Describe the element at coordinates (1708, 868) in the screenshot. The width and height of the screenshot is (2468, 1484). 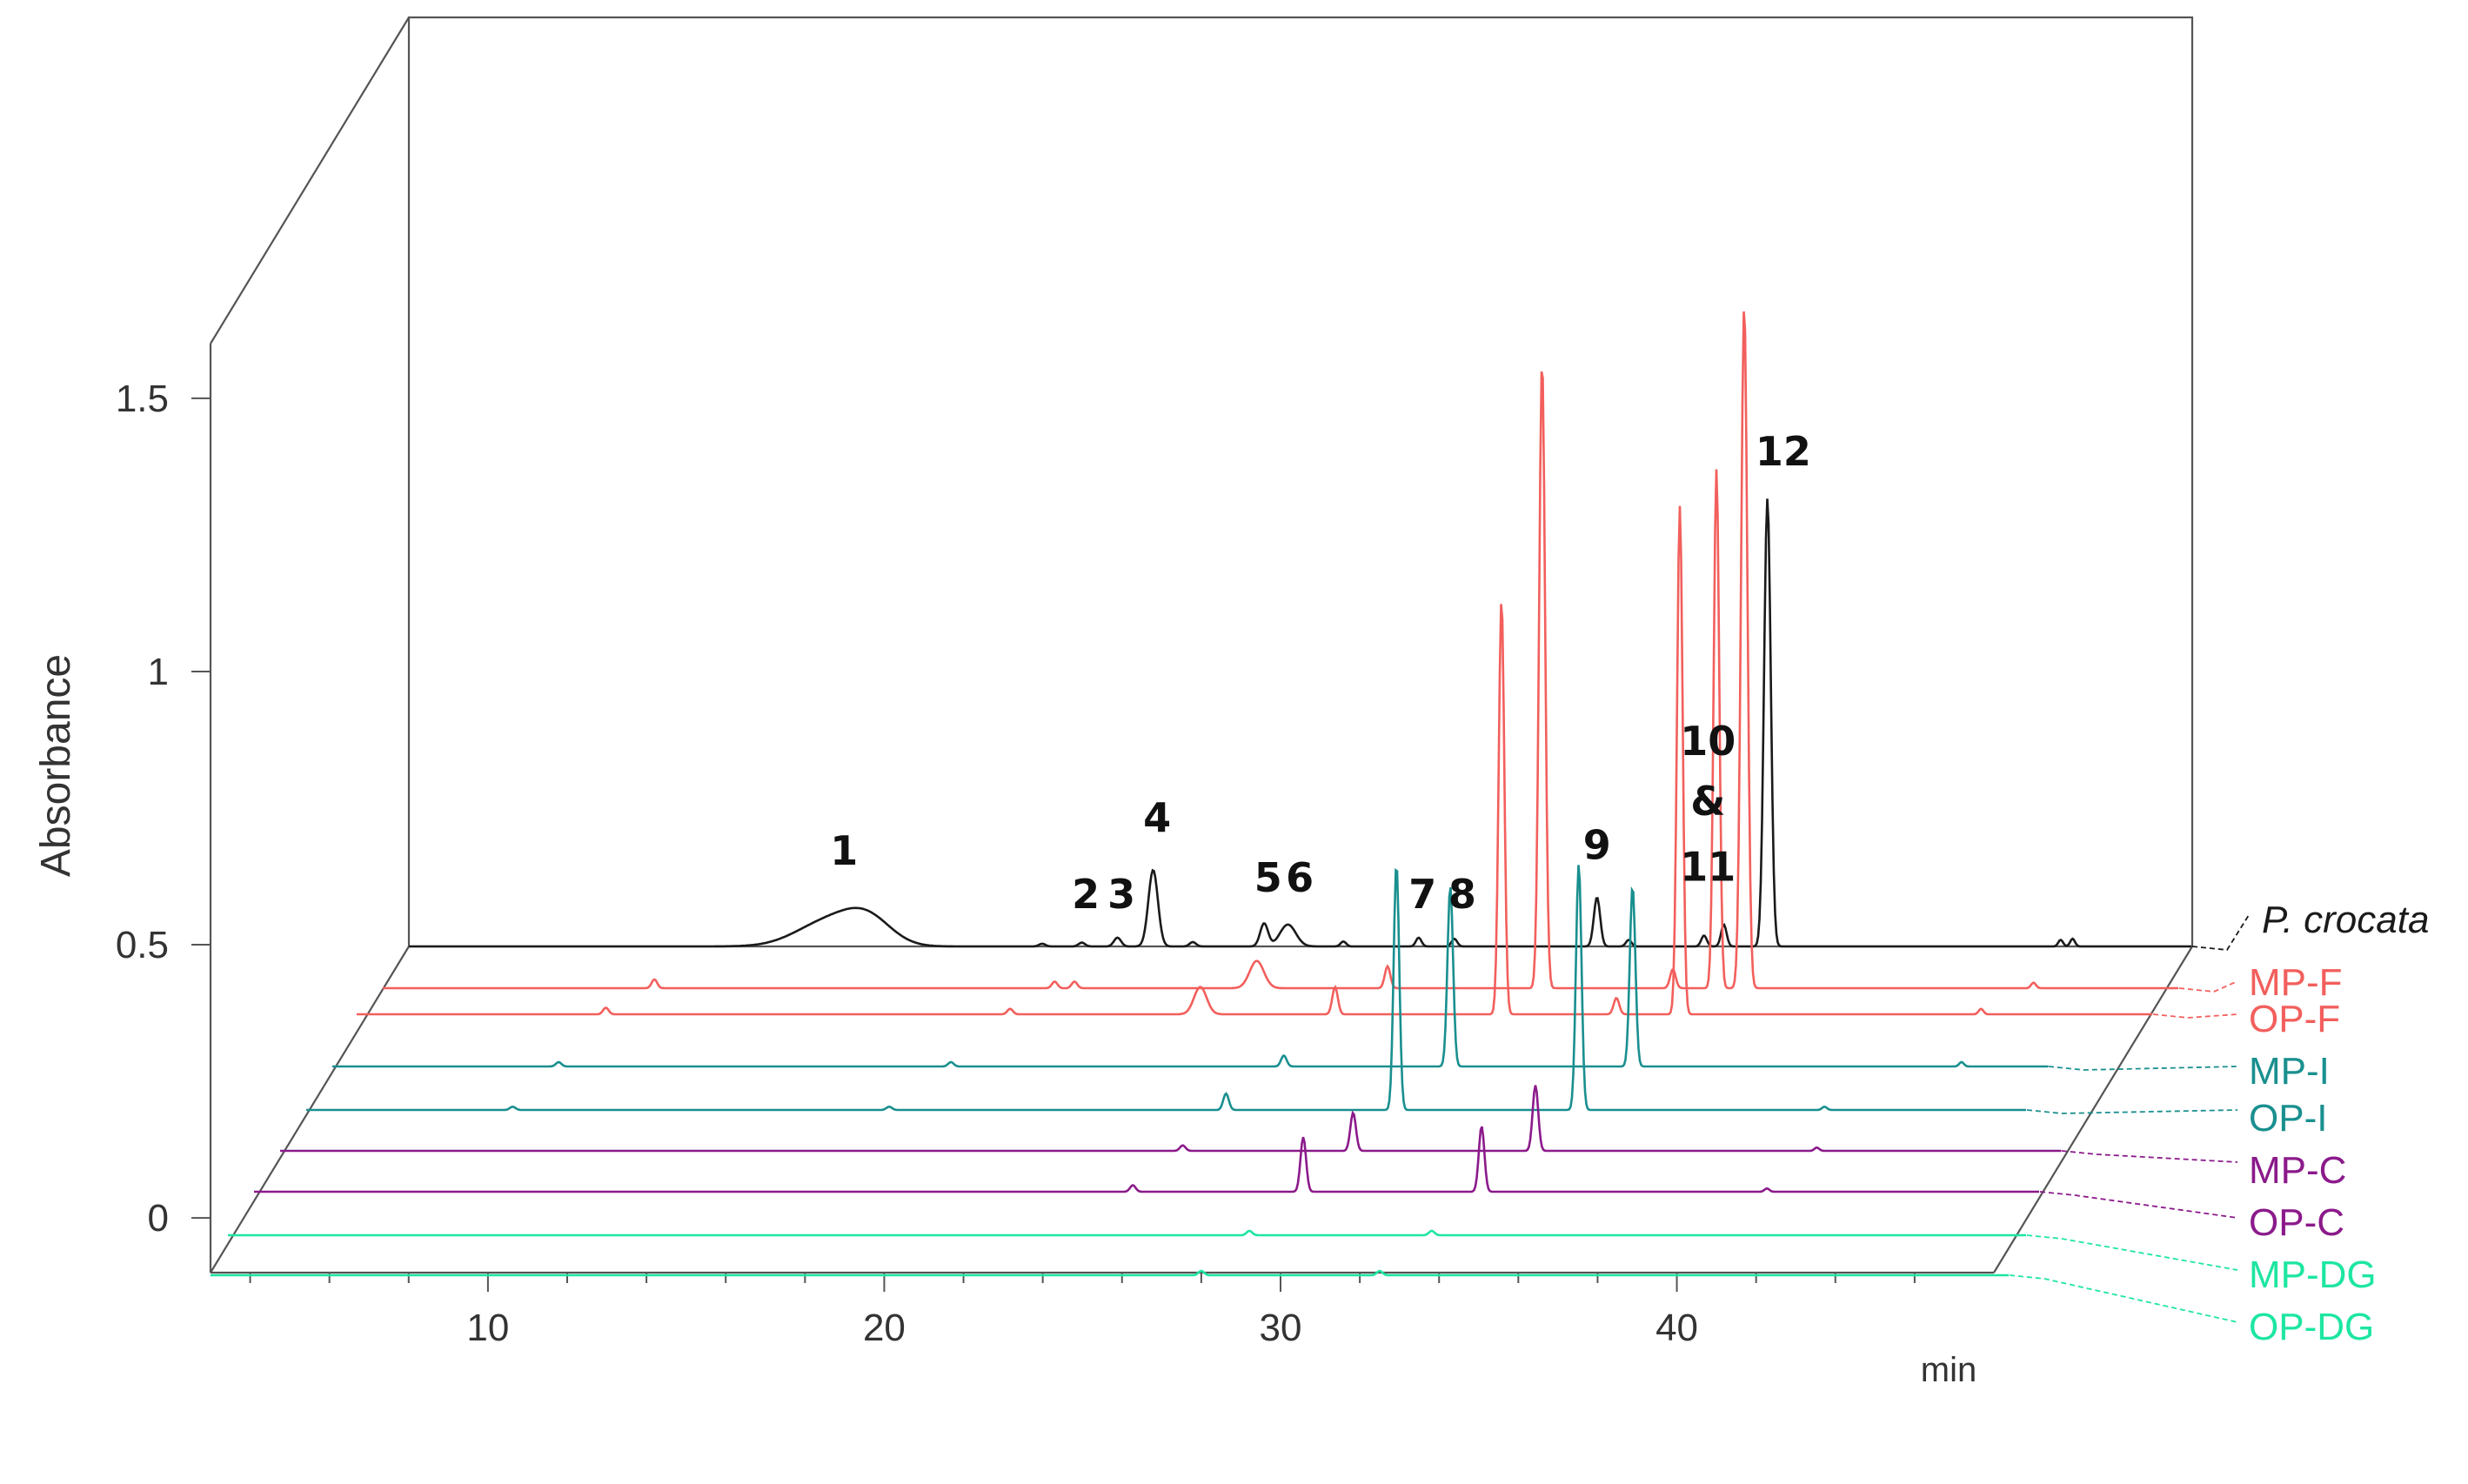
I see `peak-label: 11` at that location.